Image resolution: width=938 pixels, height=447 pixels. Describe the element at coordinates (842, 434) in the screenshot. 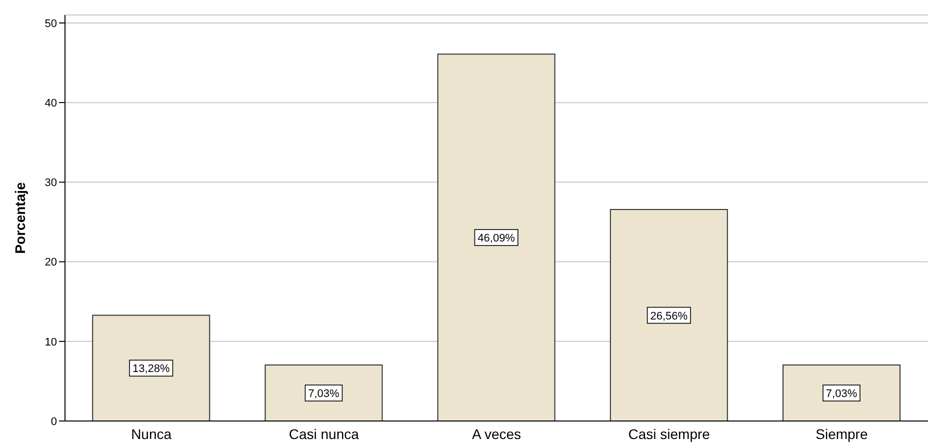

I see `x-tick-label: Siempre` at that location.